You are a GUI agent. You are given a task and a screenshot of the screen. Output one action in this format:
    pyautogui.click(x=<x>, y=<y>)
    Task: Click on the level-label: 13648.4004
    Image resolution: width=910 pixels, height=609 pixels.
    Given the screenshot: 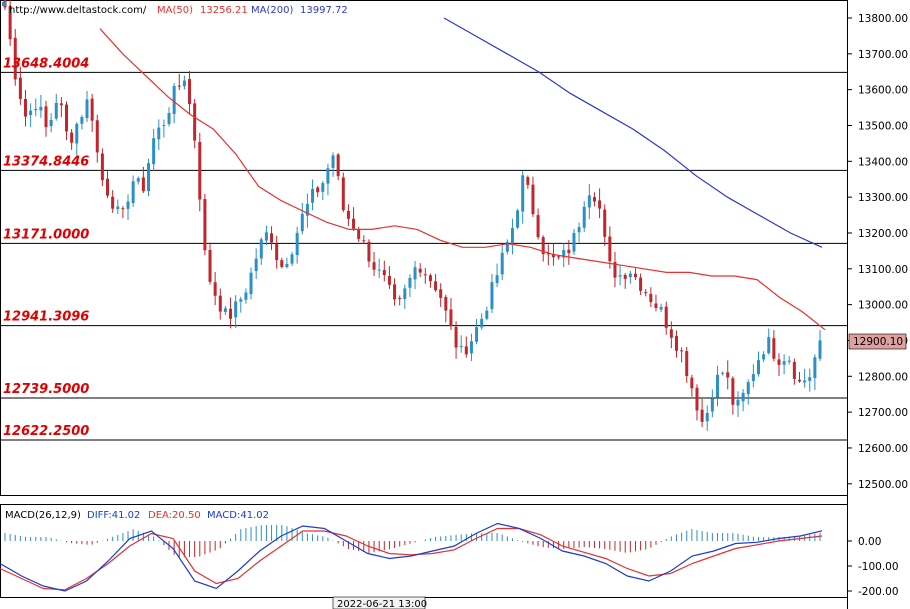 What is the action you would take?
    pyautogui.click(x=46, y=63)
    